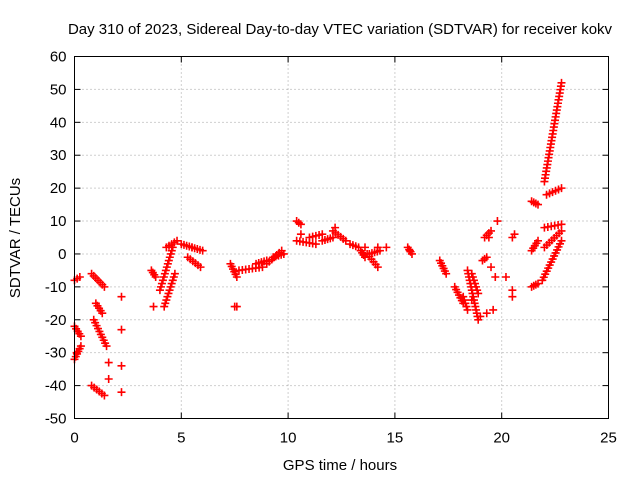  What do you see at coordinates (58, 122) in the screenshot?
I see `y-tick-label: 40` at bounding box center [58, 122].